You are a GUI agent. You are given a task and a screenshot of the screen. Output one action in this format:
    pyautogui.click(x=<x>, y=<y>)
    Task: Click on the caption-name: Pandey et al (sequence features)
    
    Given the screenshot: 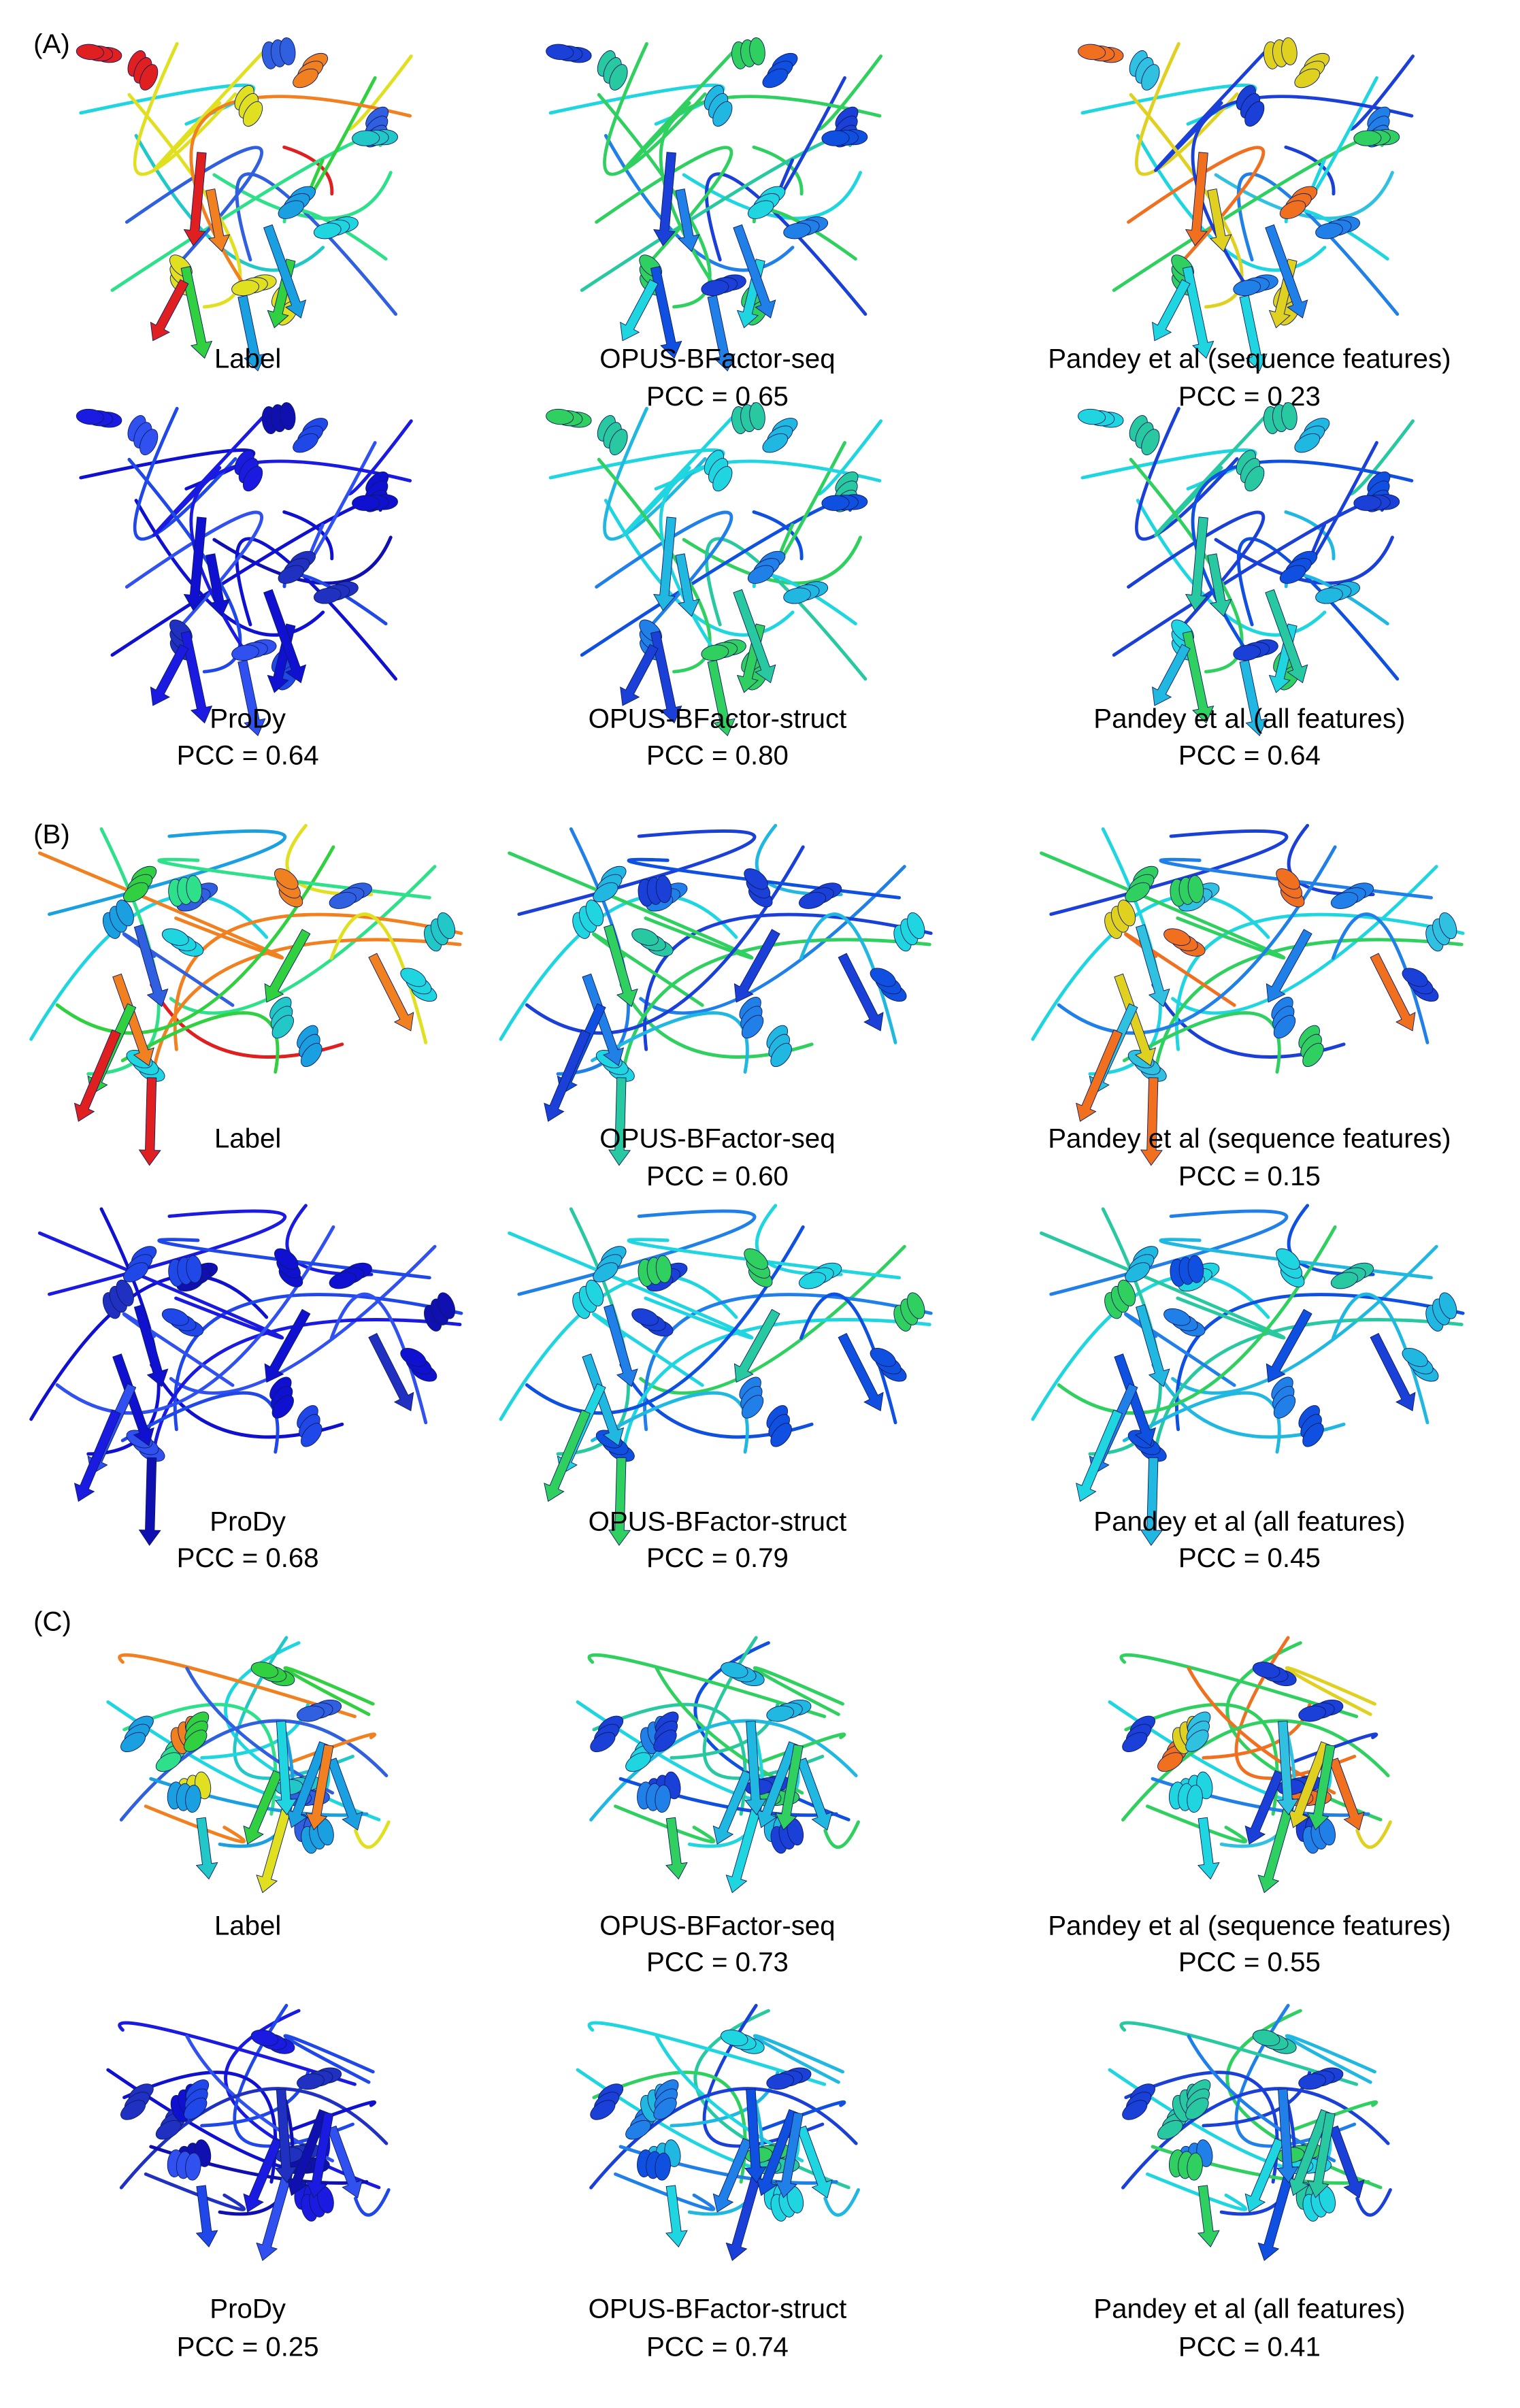 What is the action you would take?
    pyautogui.click(x=1249, y=1926)
    